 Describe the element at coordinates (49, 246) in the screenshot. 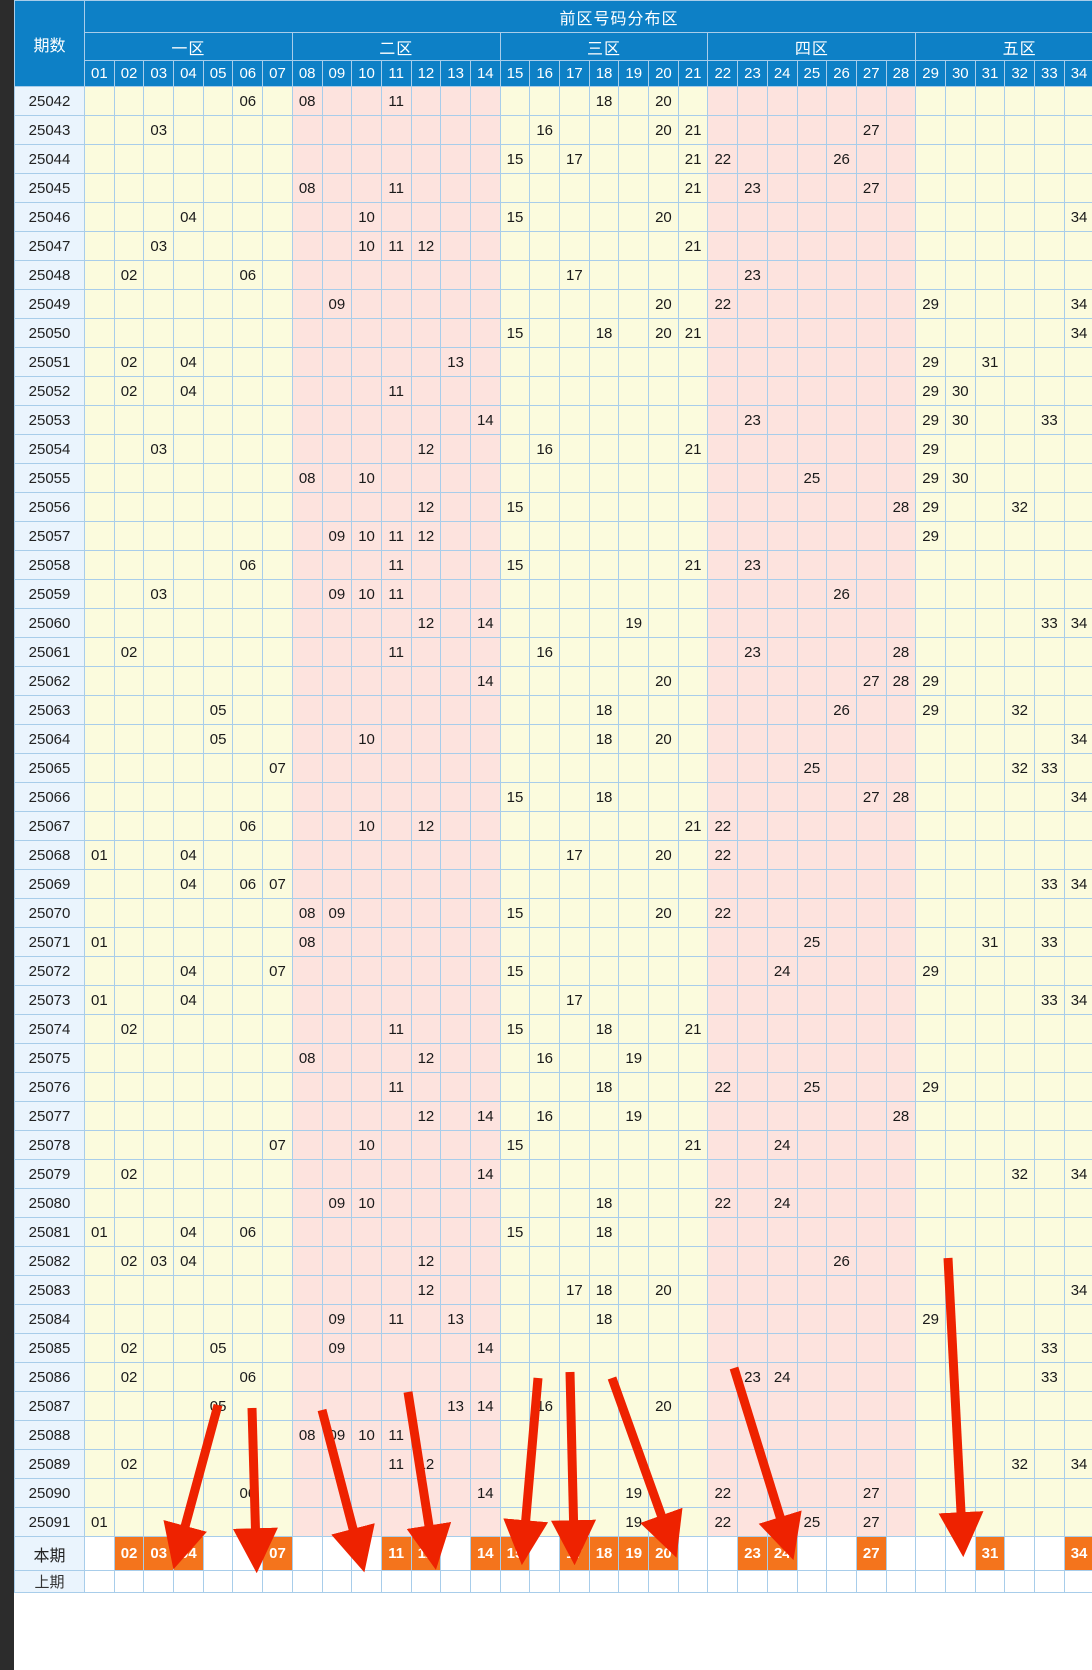

I see `period-label: 25047` at that location.